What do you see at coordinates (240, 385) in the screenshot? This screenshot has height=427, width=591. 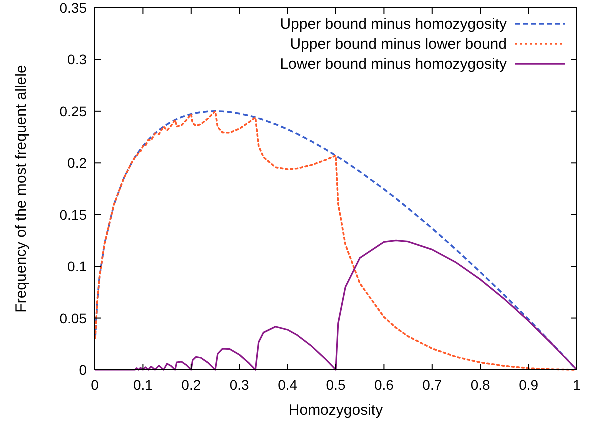 I see `x-tick-label: 0.3` at bounding box center [240, 385].